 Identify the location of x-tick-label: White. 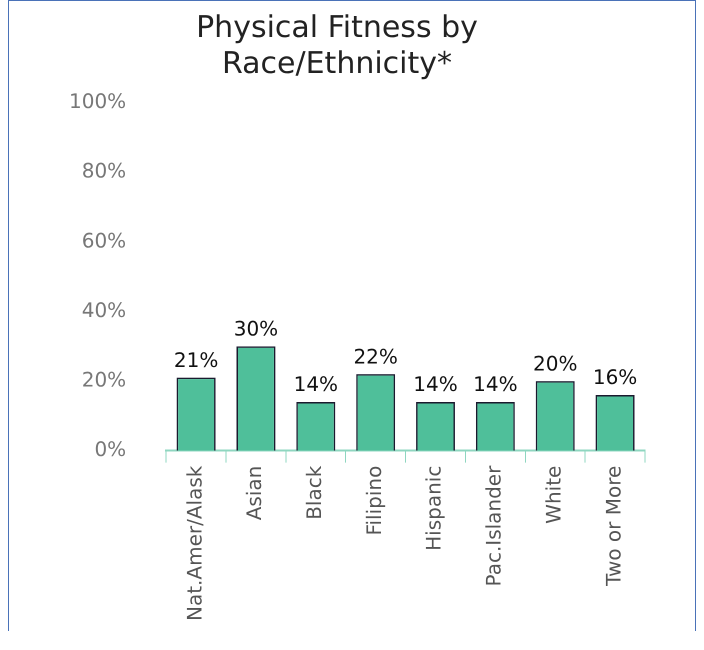
(553, 495).